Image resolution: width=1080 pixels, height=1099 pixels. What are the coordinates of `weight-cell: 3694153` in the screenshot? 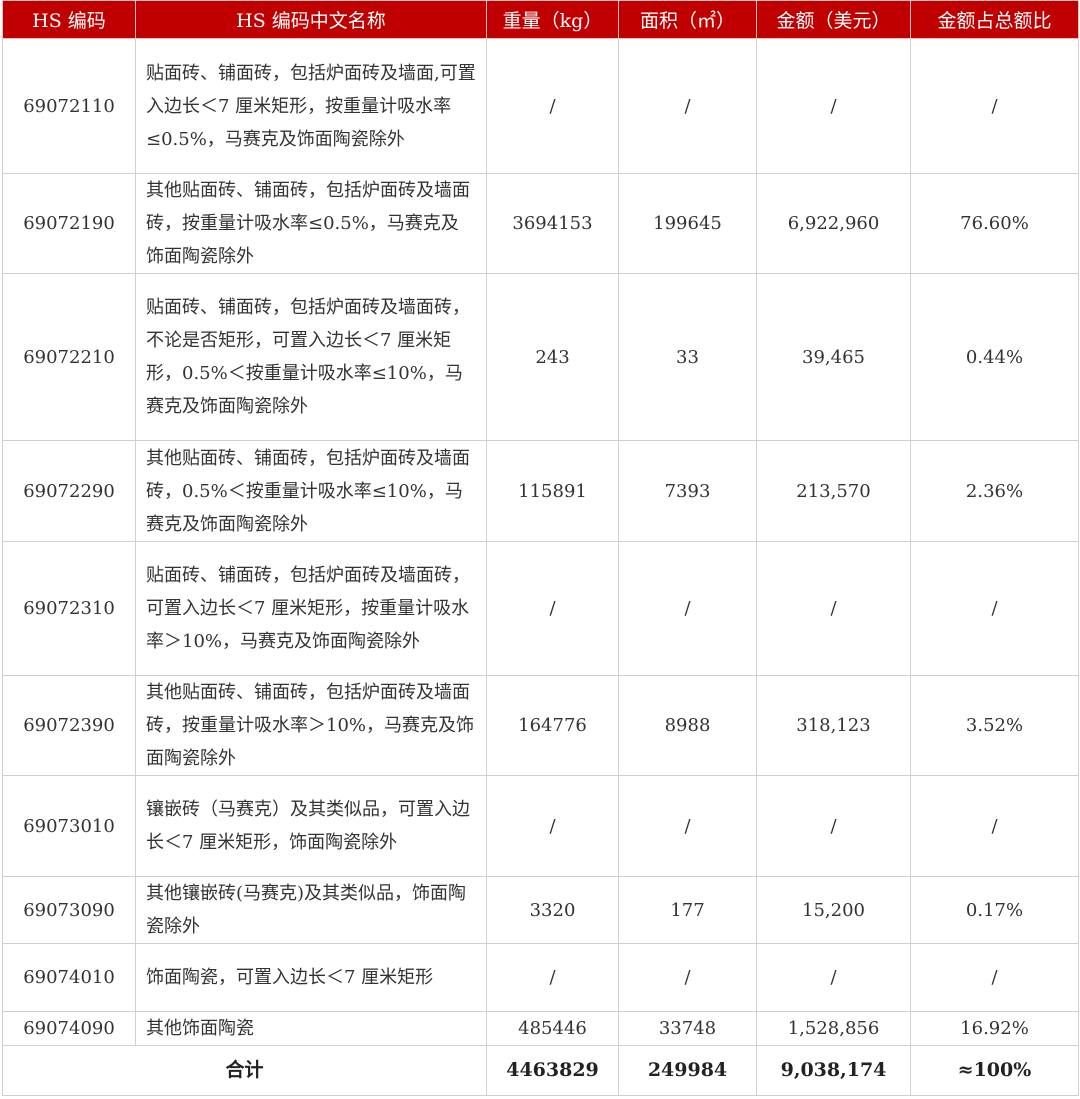 It's located at (552, 223).